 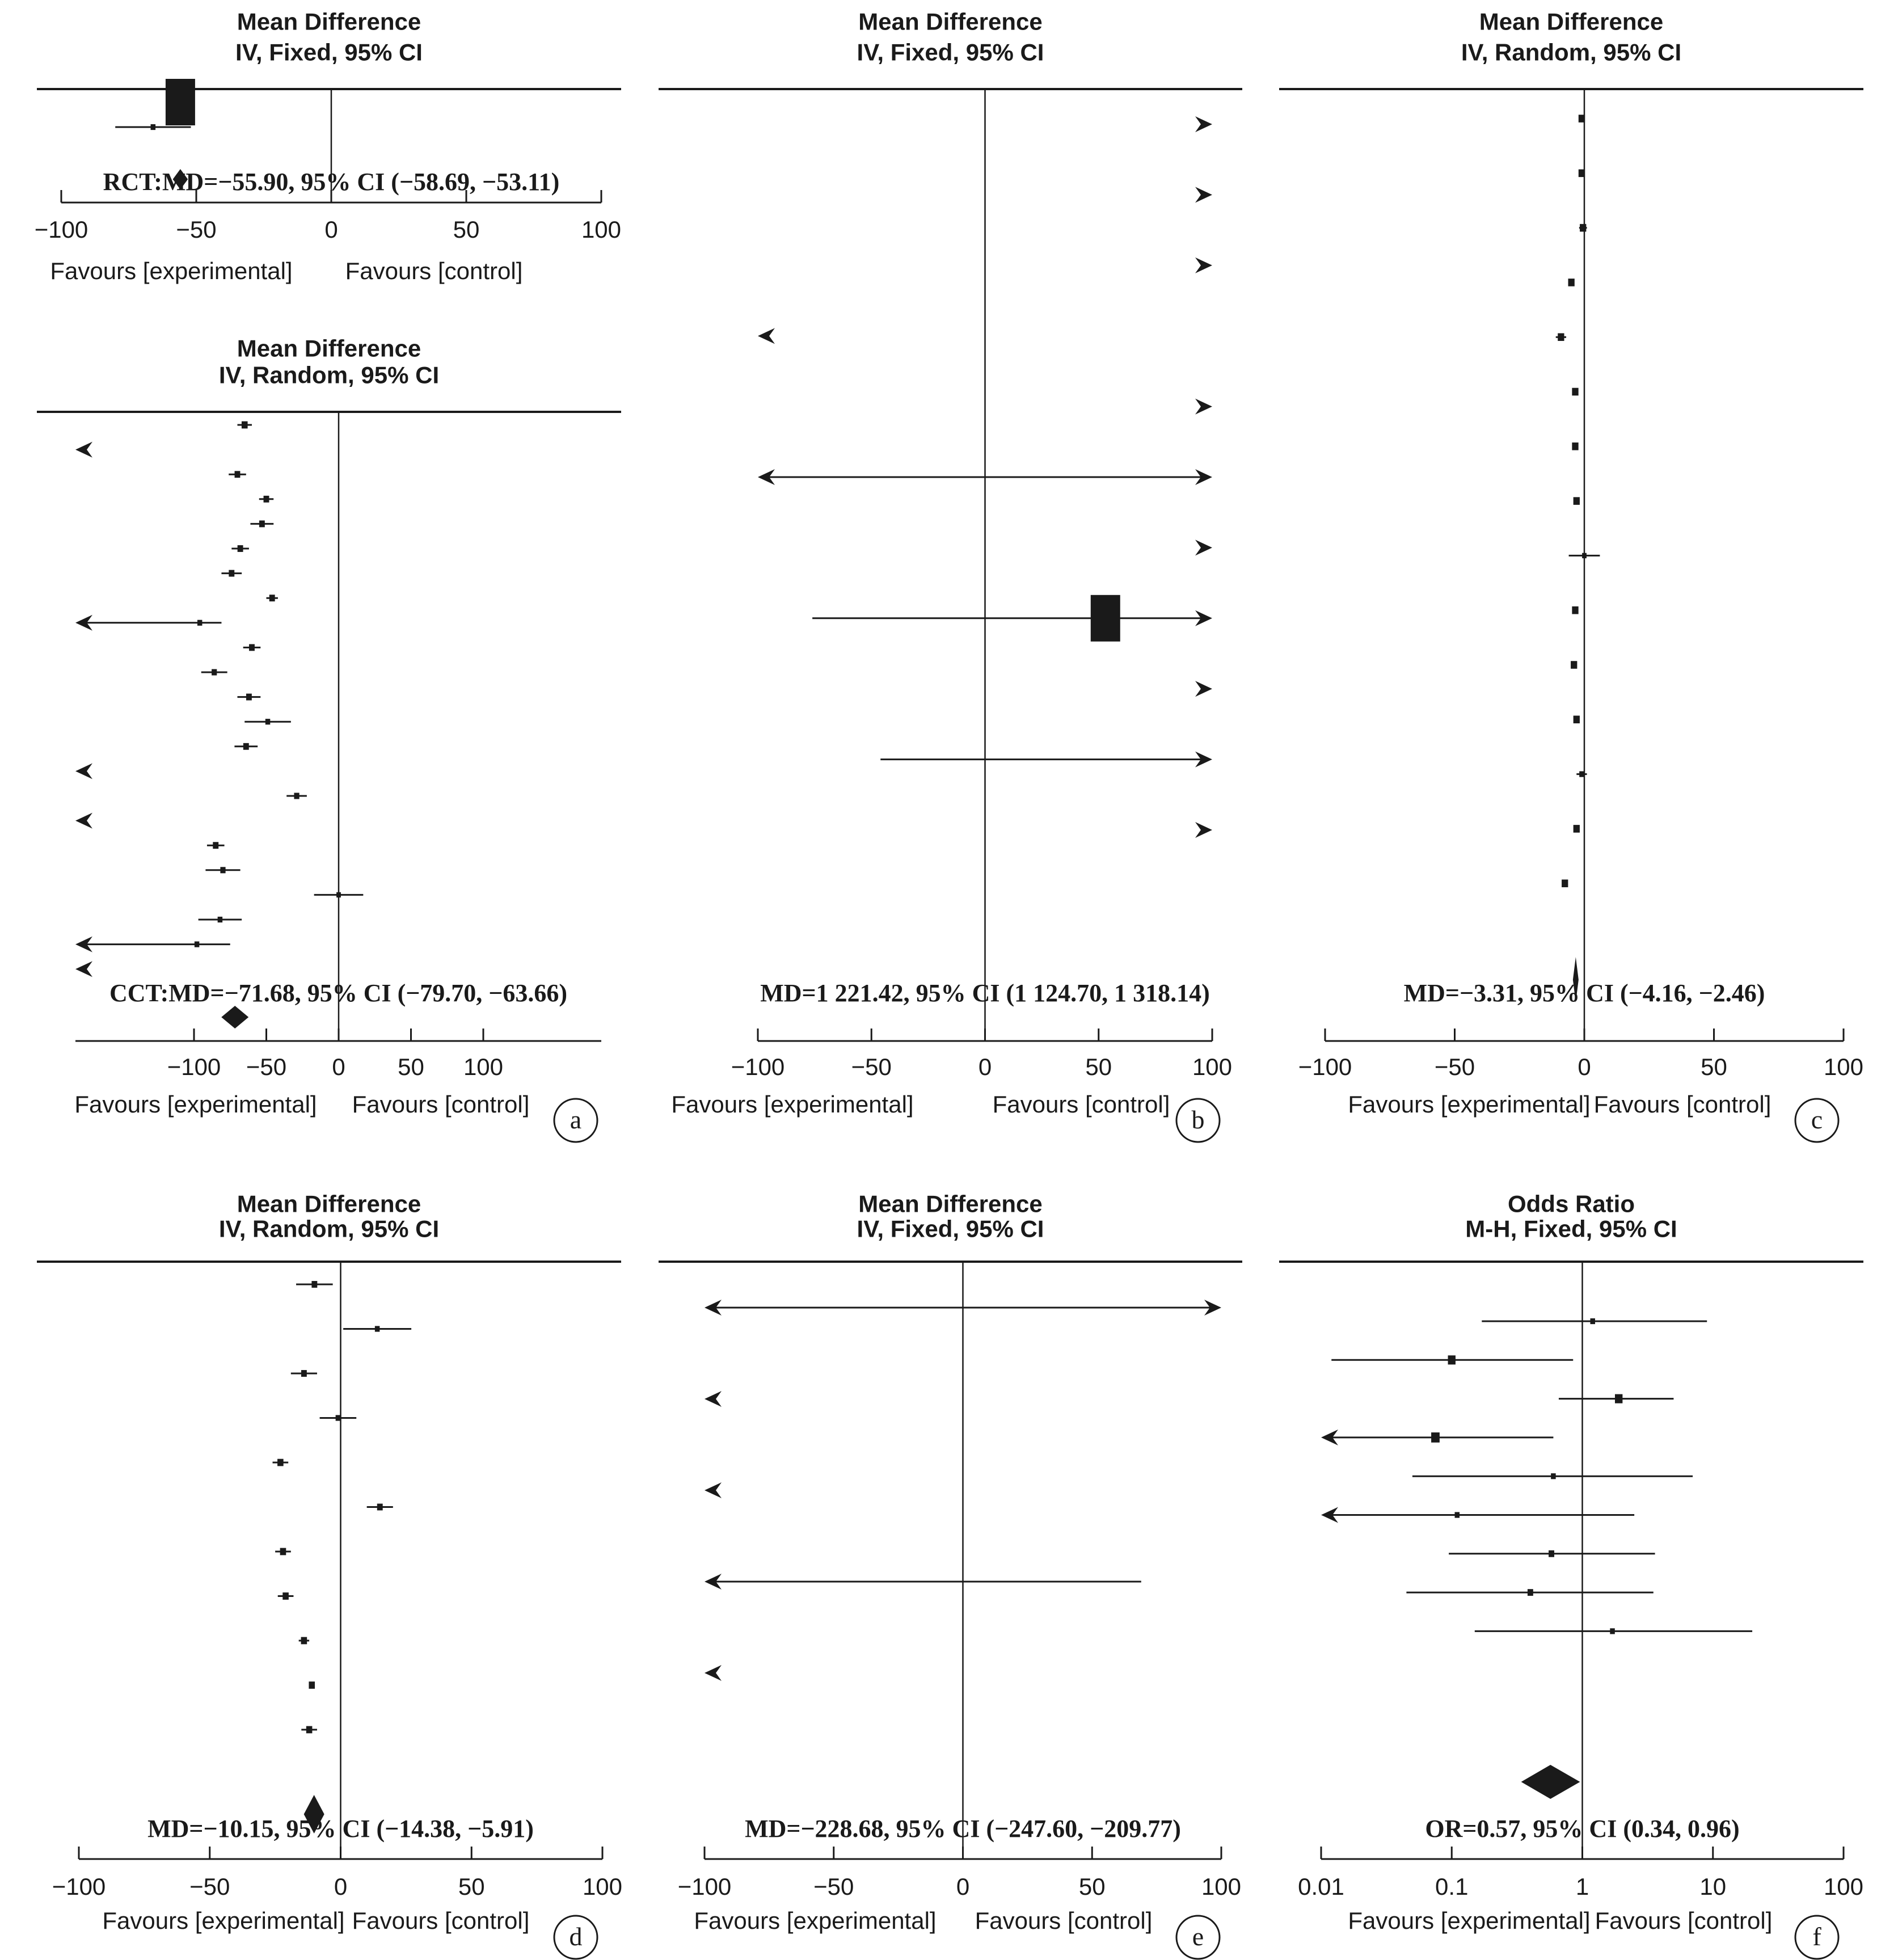 I want to click on favours-experimental-label: Favours [experimental], so click(x=792, y=1104).